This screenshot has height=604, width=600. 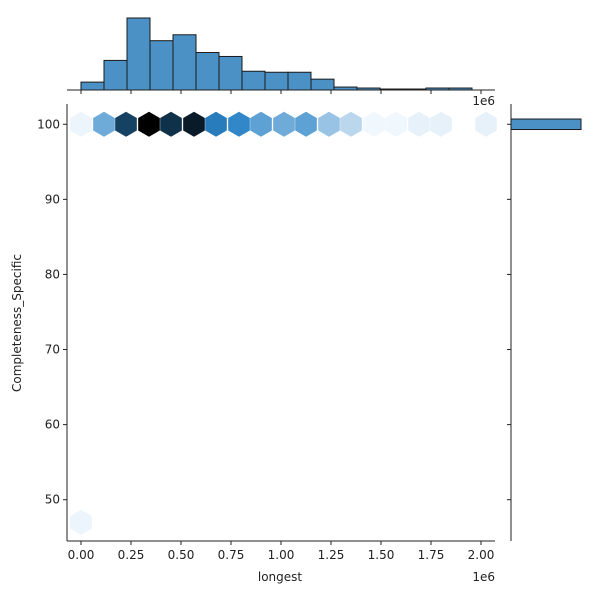 I want to click on top-marginal-offset-label: 1e6, so click(x=483, y=101).